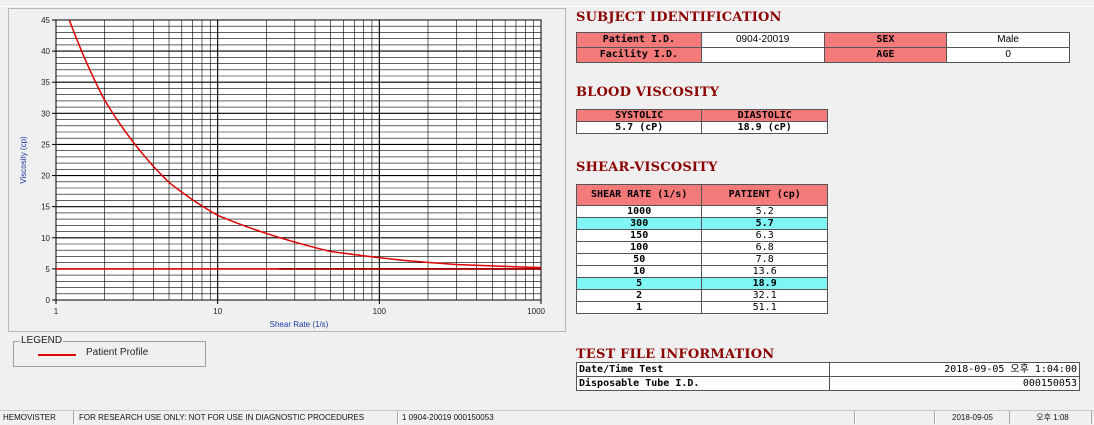  What do you see at coordinates (764, 307) in the screenshot?
I see `patient-cp-cell: 51.1` at bounding box center [764, 307].